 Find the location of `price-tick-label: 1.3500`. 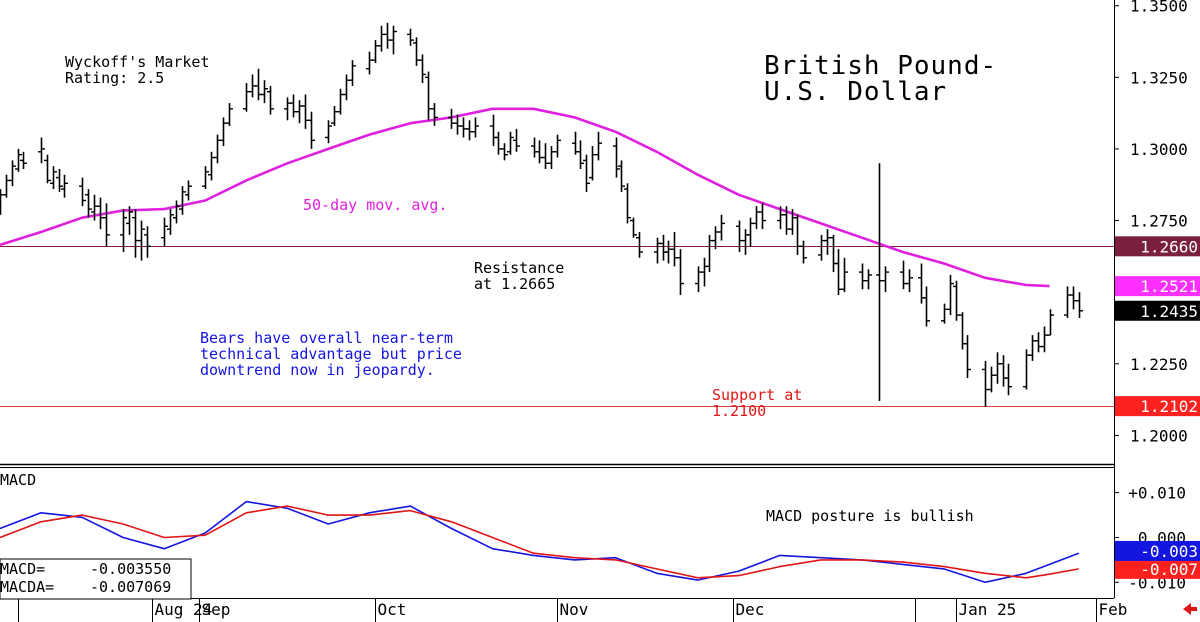

price-tick-label: 1.3500 is located at coordinates (1159, 8).